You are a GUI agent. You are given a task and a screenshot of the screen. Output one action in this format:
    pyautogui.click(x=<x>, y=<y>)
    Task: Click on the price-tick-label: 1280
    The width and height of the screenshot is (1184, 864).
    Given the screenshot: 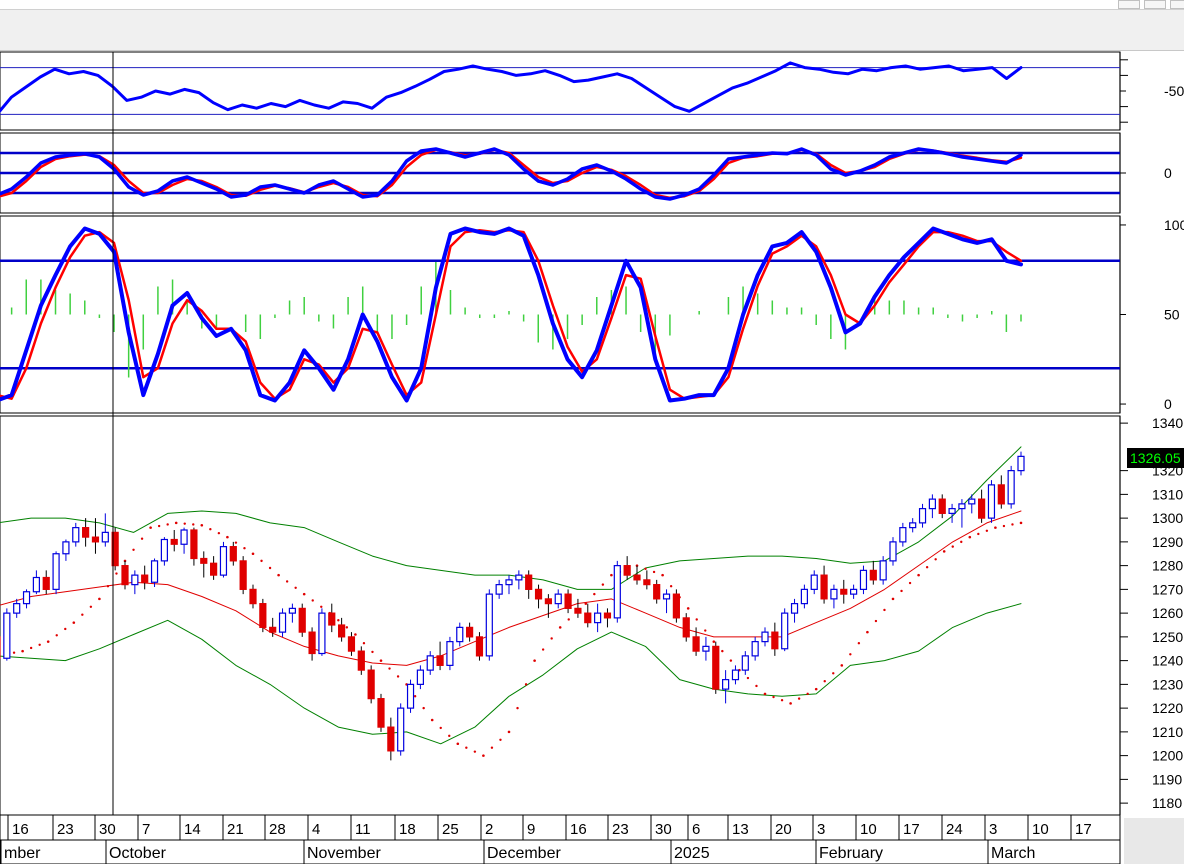 What is the action you would take?
    pyautogui.click(x=1167, y=566)
    